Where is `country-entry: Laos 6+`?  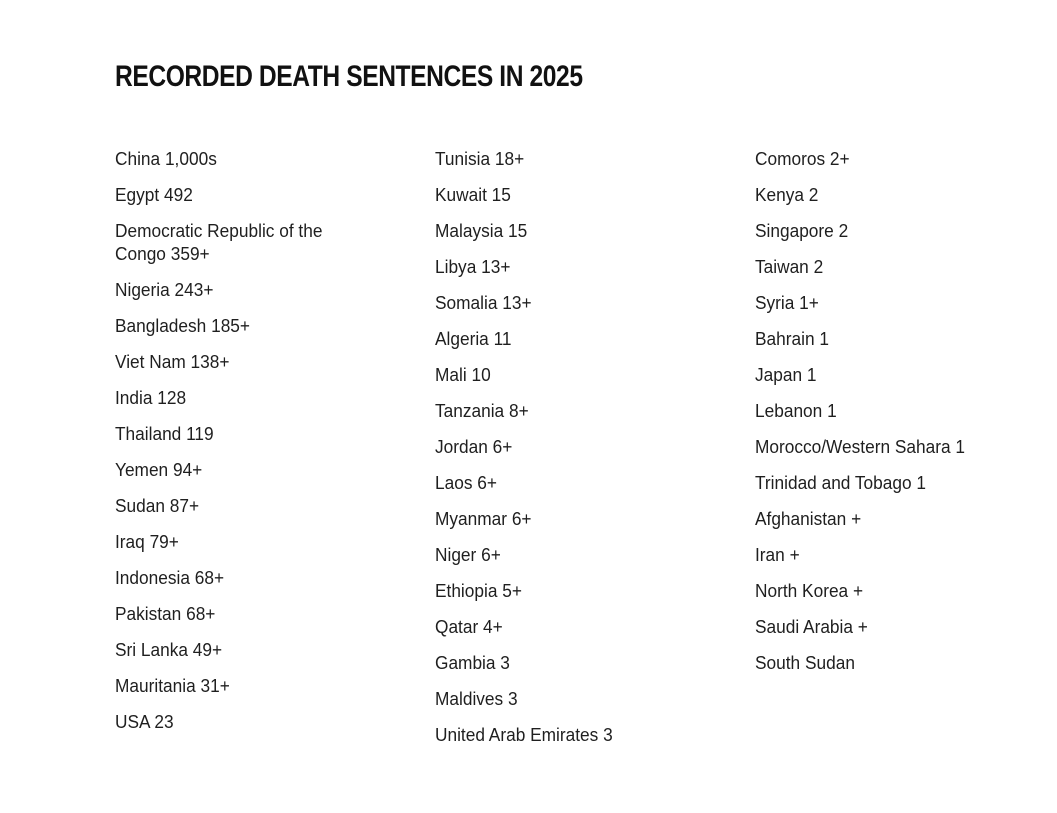
country-entry: Laos 6+ is located at coordinates (466, 483).